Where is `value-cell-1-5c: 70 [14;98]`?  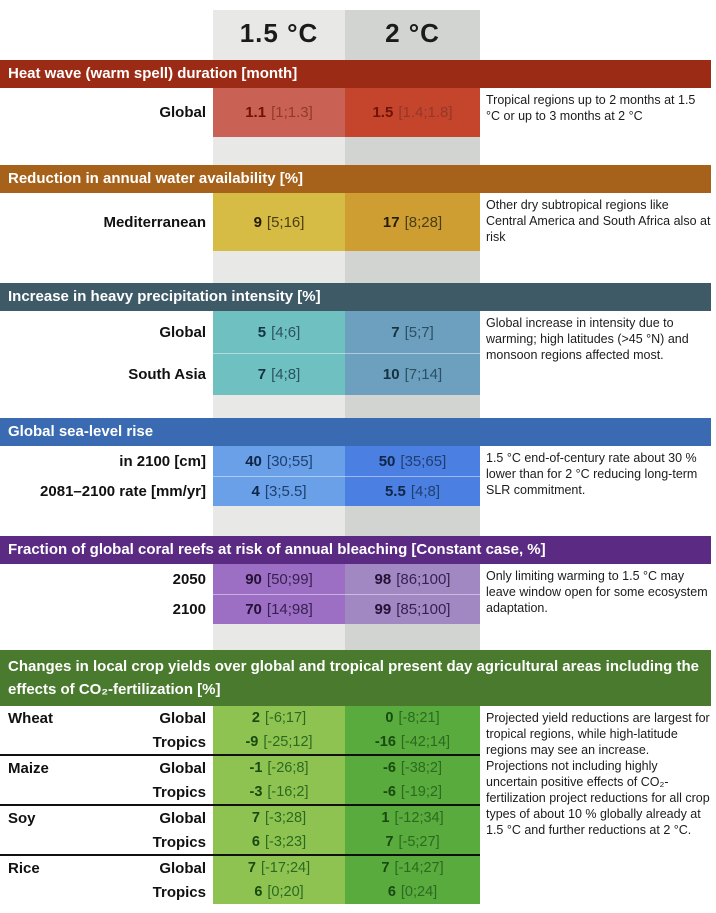 value-cell-1-5c: 70 [14;98] is located at coordinates (279, 609).